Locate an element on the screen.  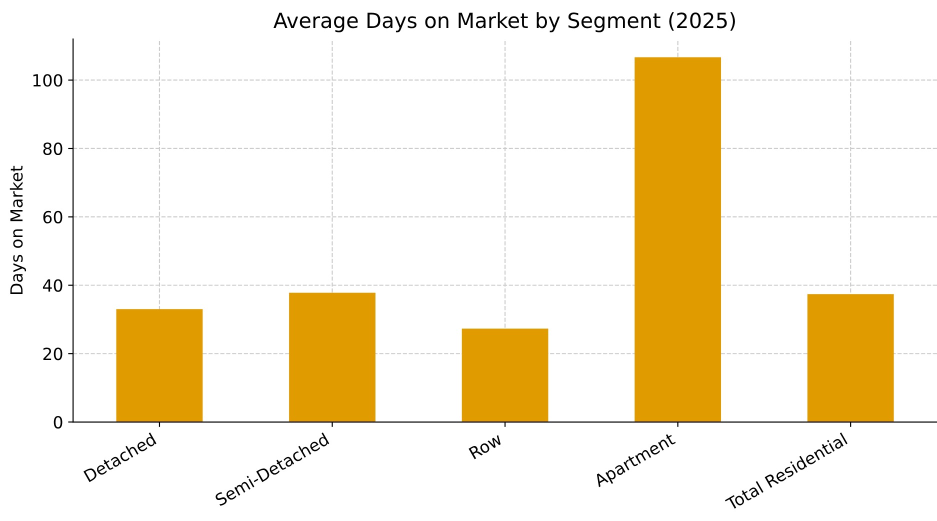
x-tick-label: Row is located at coordinates (485, 446).